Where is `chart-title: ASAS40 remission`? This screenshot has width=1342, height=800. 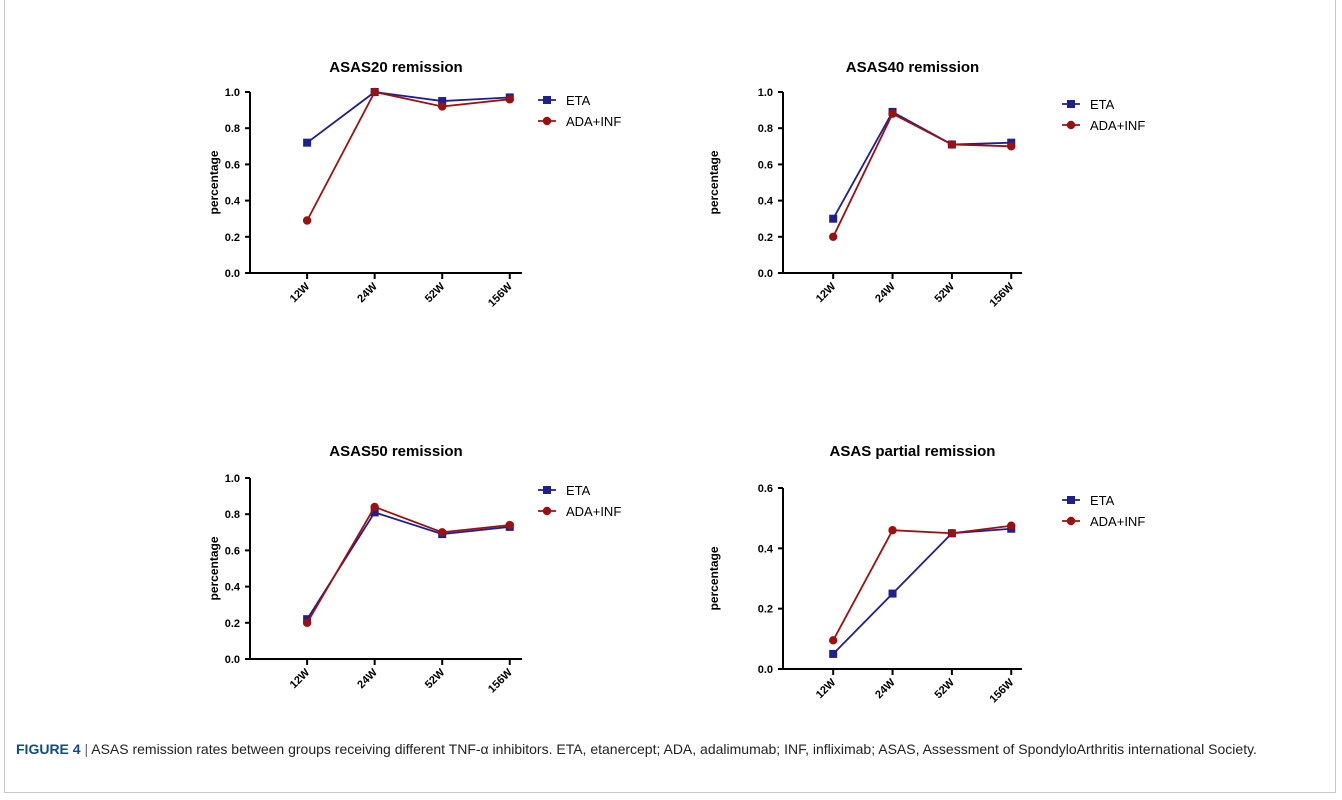
chart-title: ASAS40 remission is located at coordinates (912, 67).